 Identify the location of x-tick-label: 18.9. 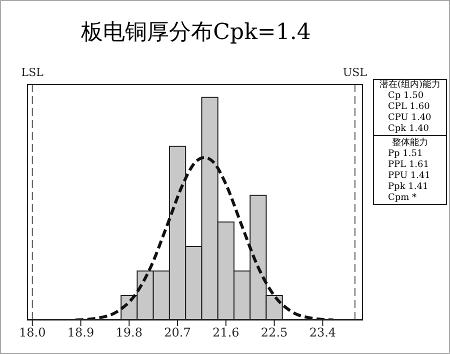
(80, 333).